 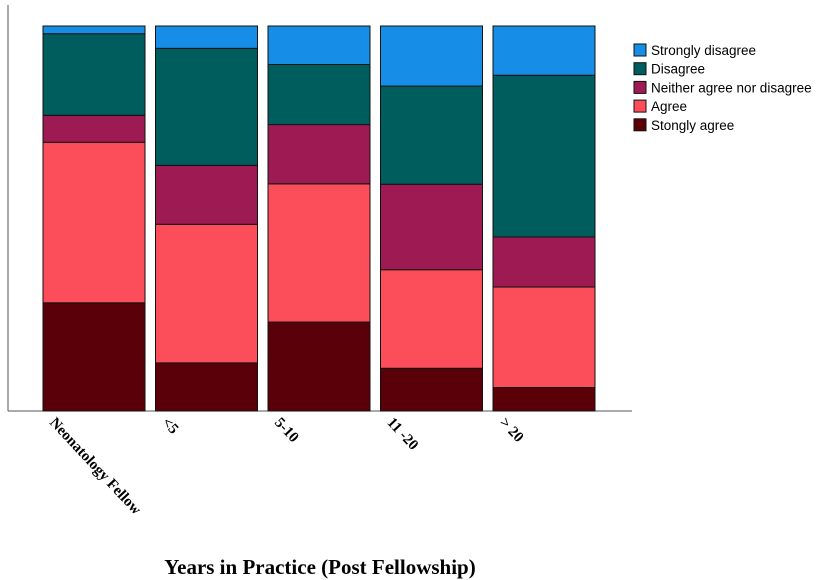 What do you see at coordinates (286, 430) in the screenshot?
I see `x-tick-label-5-10: 5-10` at bounding box center [286, 430].